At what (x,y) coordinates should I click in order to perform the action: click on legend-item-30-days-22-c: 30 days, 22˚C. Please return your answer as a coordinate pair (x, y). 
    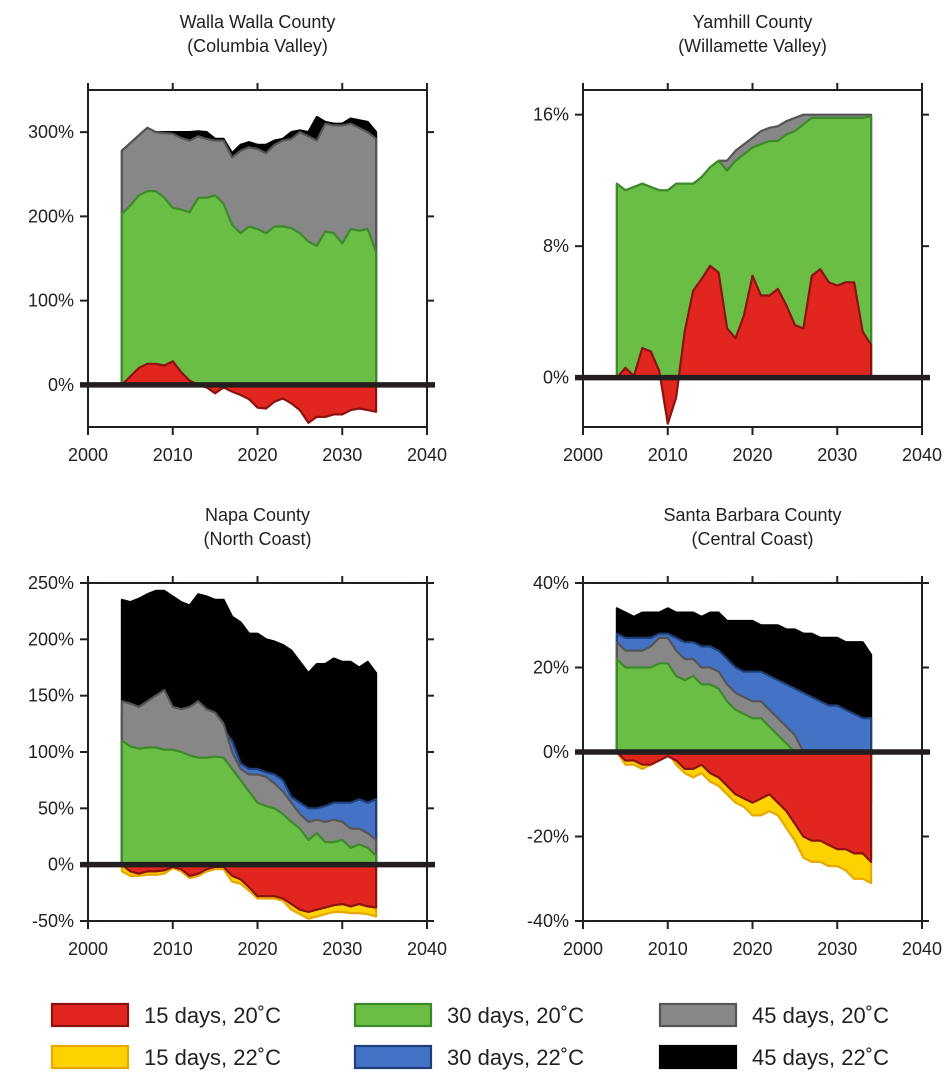
    Looking at the image, I should click on (468, 1057).